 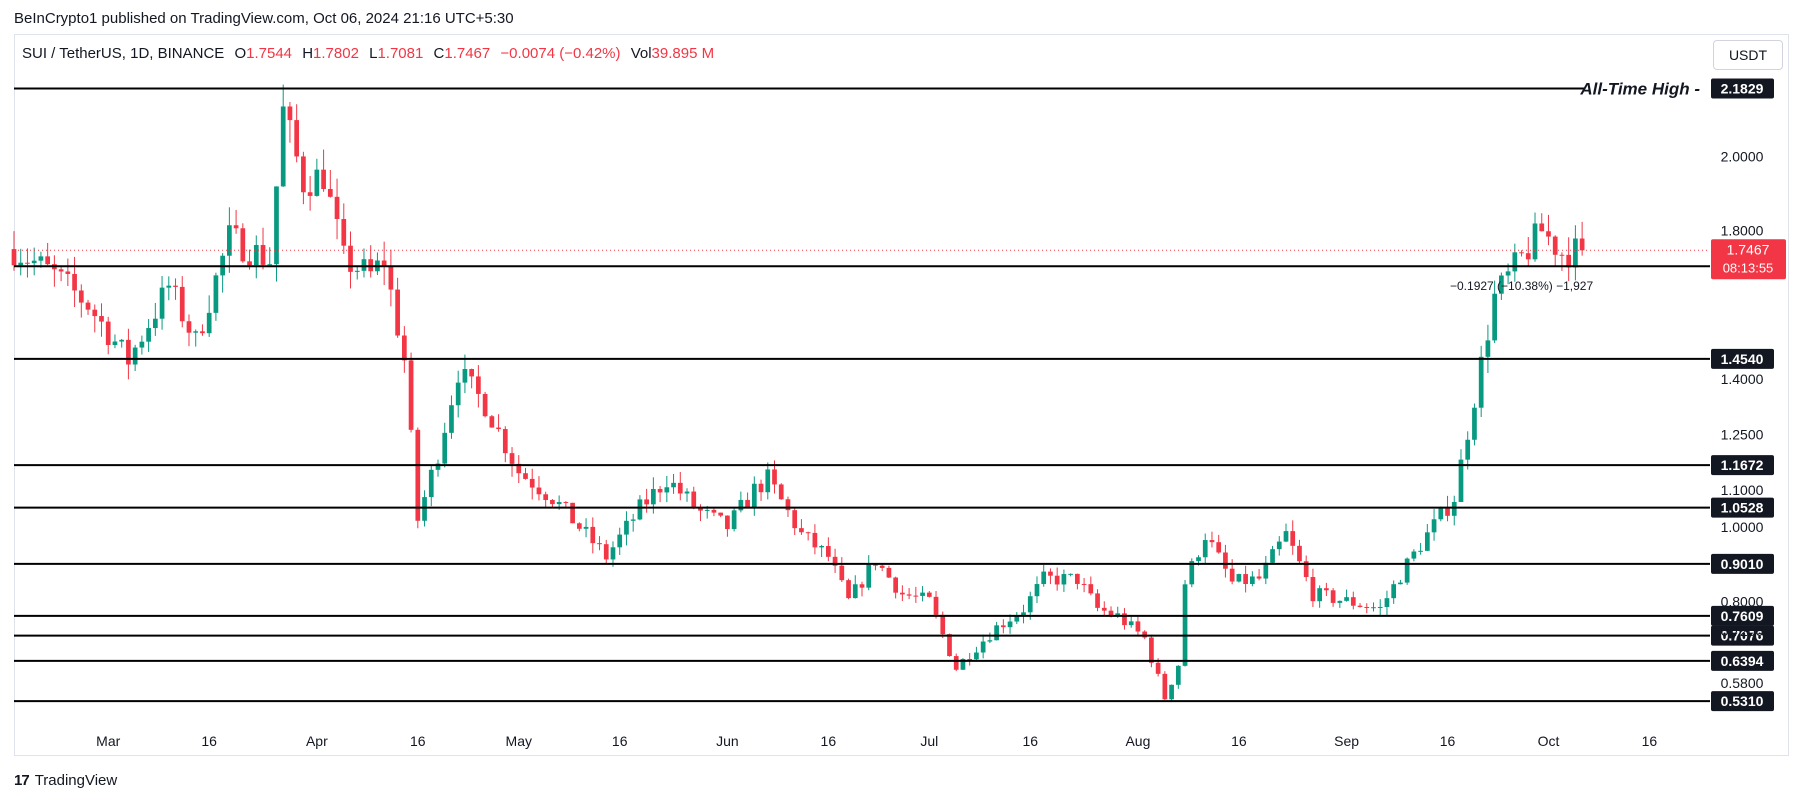 What do you see at coordinates (1742, 701) in the screenshot?
I see `level-label-0.5310: 0.5310` at bounding box center [1742, 701].